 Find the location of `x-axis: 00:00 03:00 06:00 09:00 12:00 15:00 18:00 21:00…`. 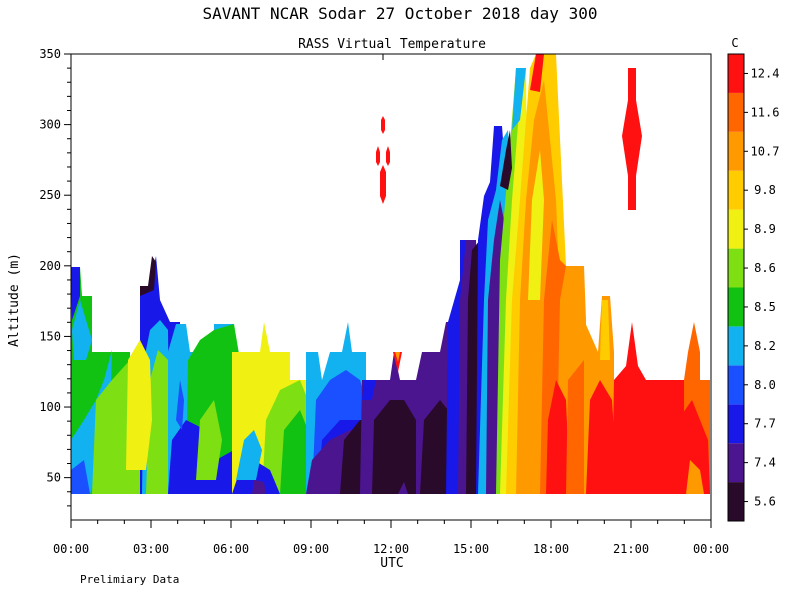

x-axis: 00:00 03:00 06:00 09:00 12:00 15:00 18:00 21:00… is located at coordinates (391, 538).